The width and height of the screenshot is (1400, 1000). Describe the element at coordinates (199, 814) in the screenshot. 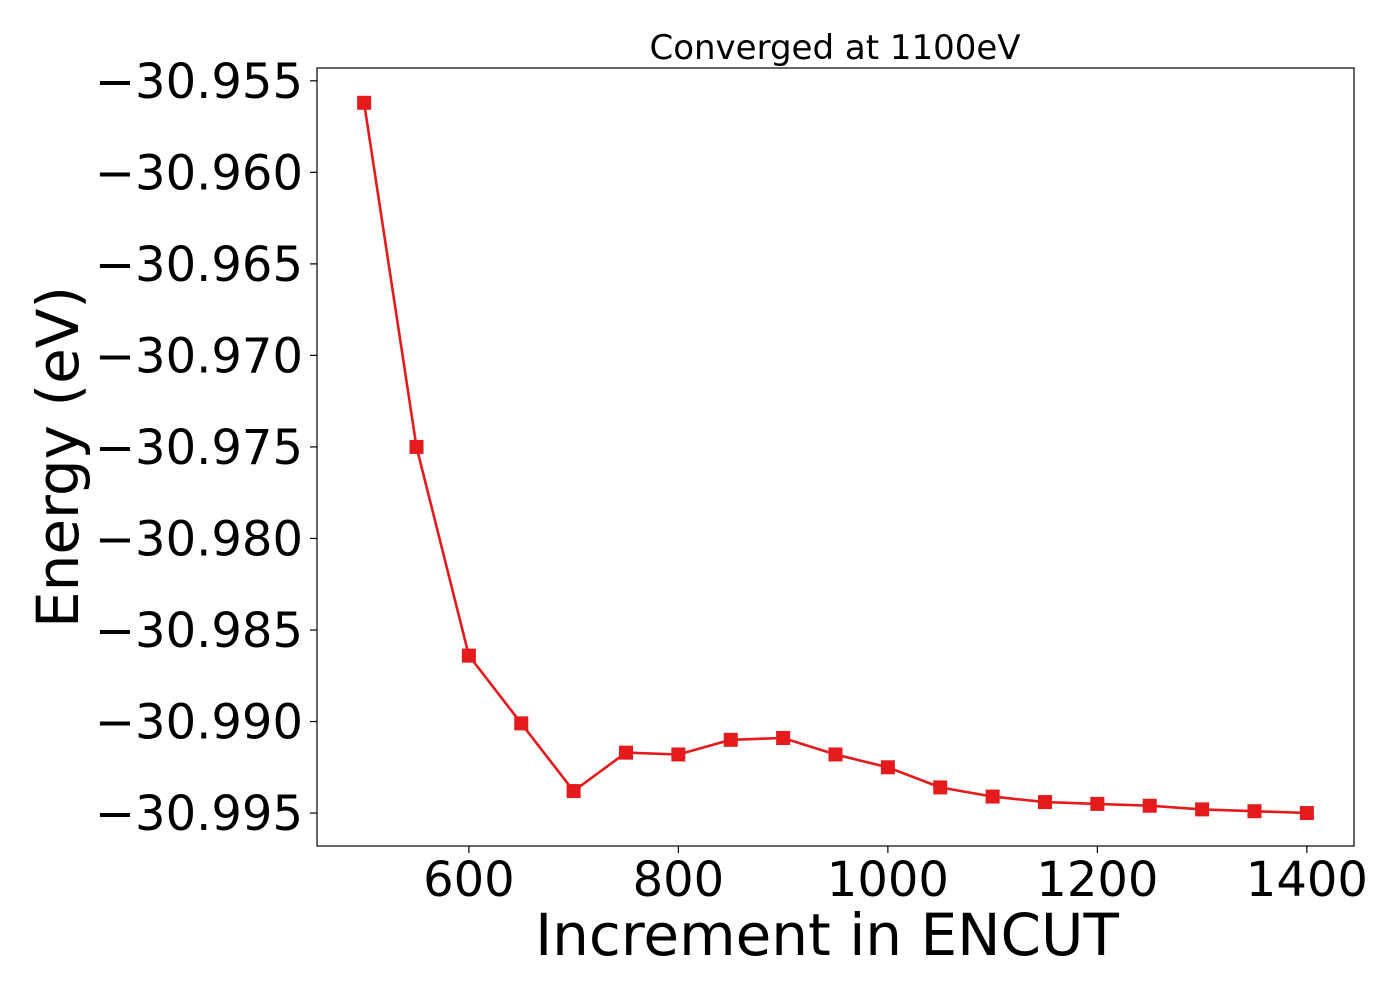

I see `y-tick-label: −30.995` at that location.